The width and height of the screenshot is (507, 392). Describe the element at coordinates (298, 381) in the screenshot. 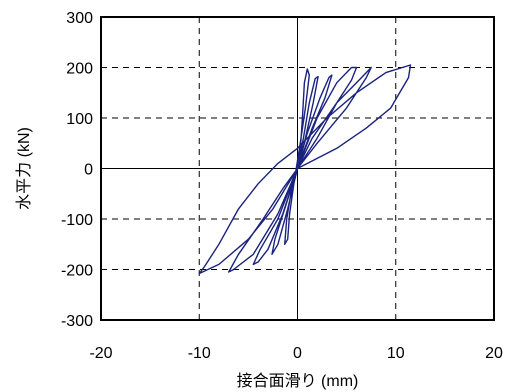

I see `x-axis-title: 接合面滑り (mm)` at that location.